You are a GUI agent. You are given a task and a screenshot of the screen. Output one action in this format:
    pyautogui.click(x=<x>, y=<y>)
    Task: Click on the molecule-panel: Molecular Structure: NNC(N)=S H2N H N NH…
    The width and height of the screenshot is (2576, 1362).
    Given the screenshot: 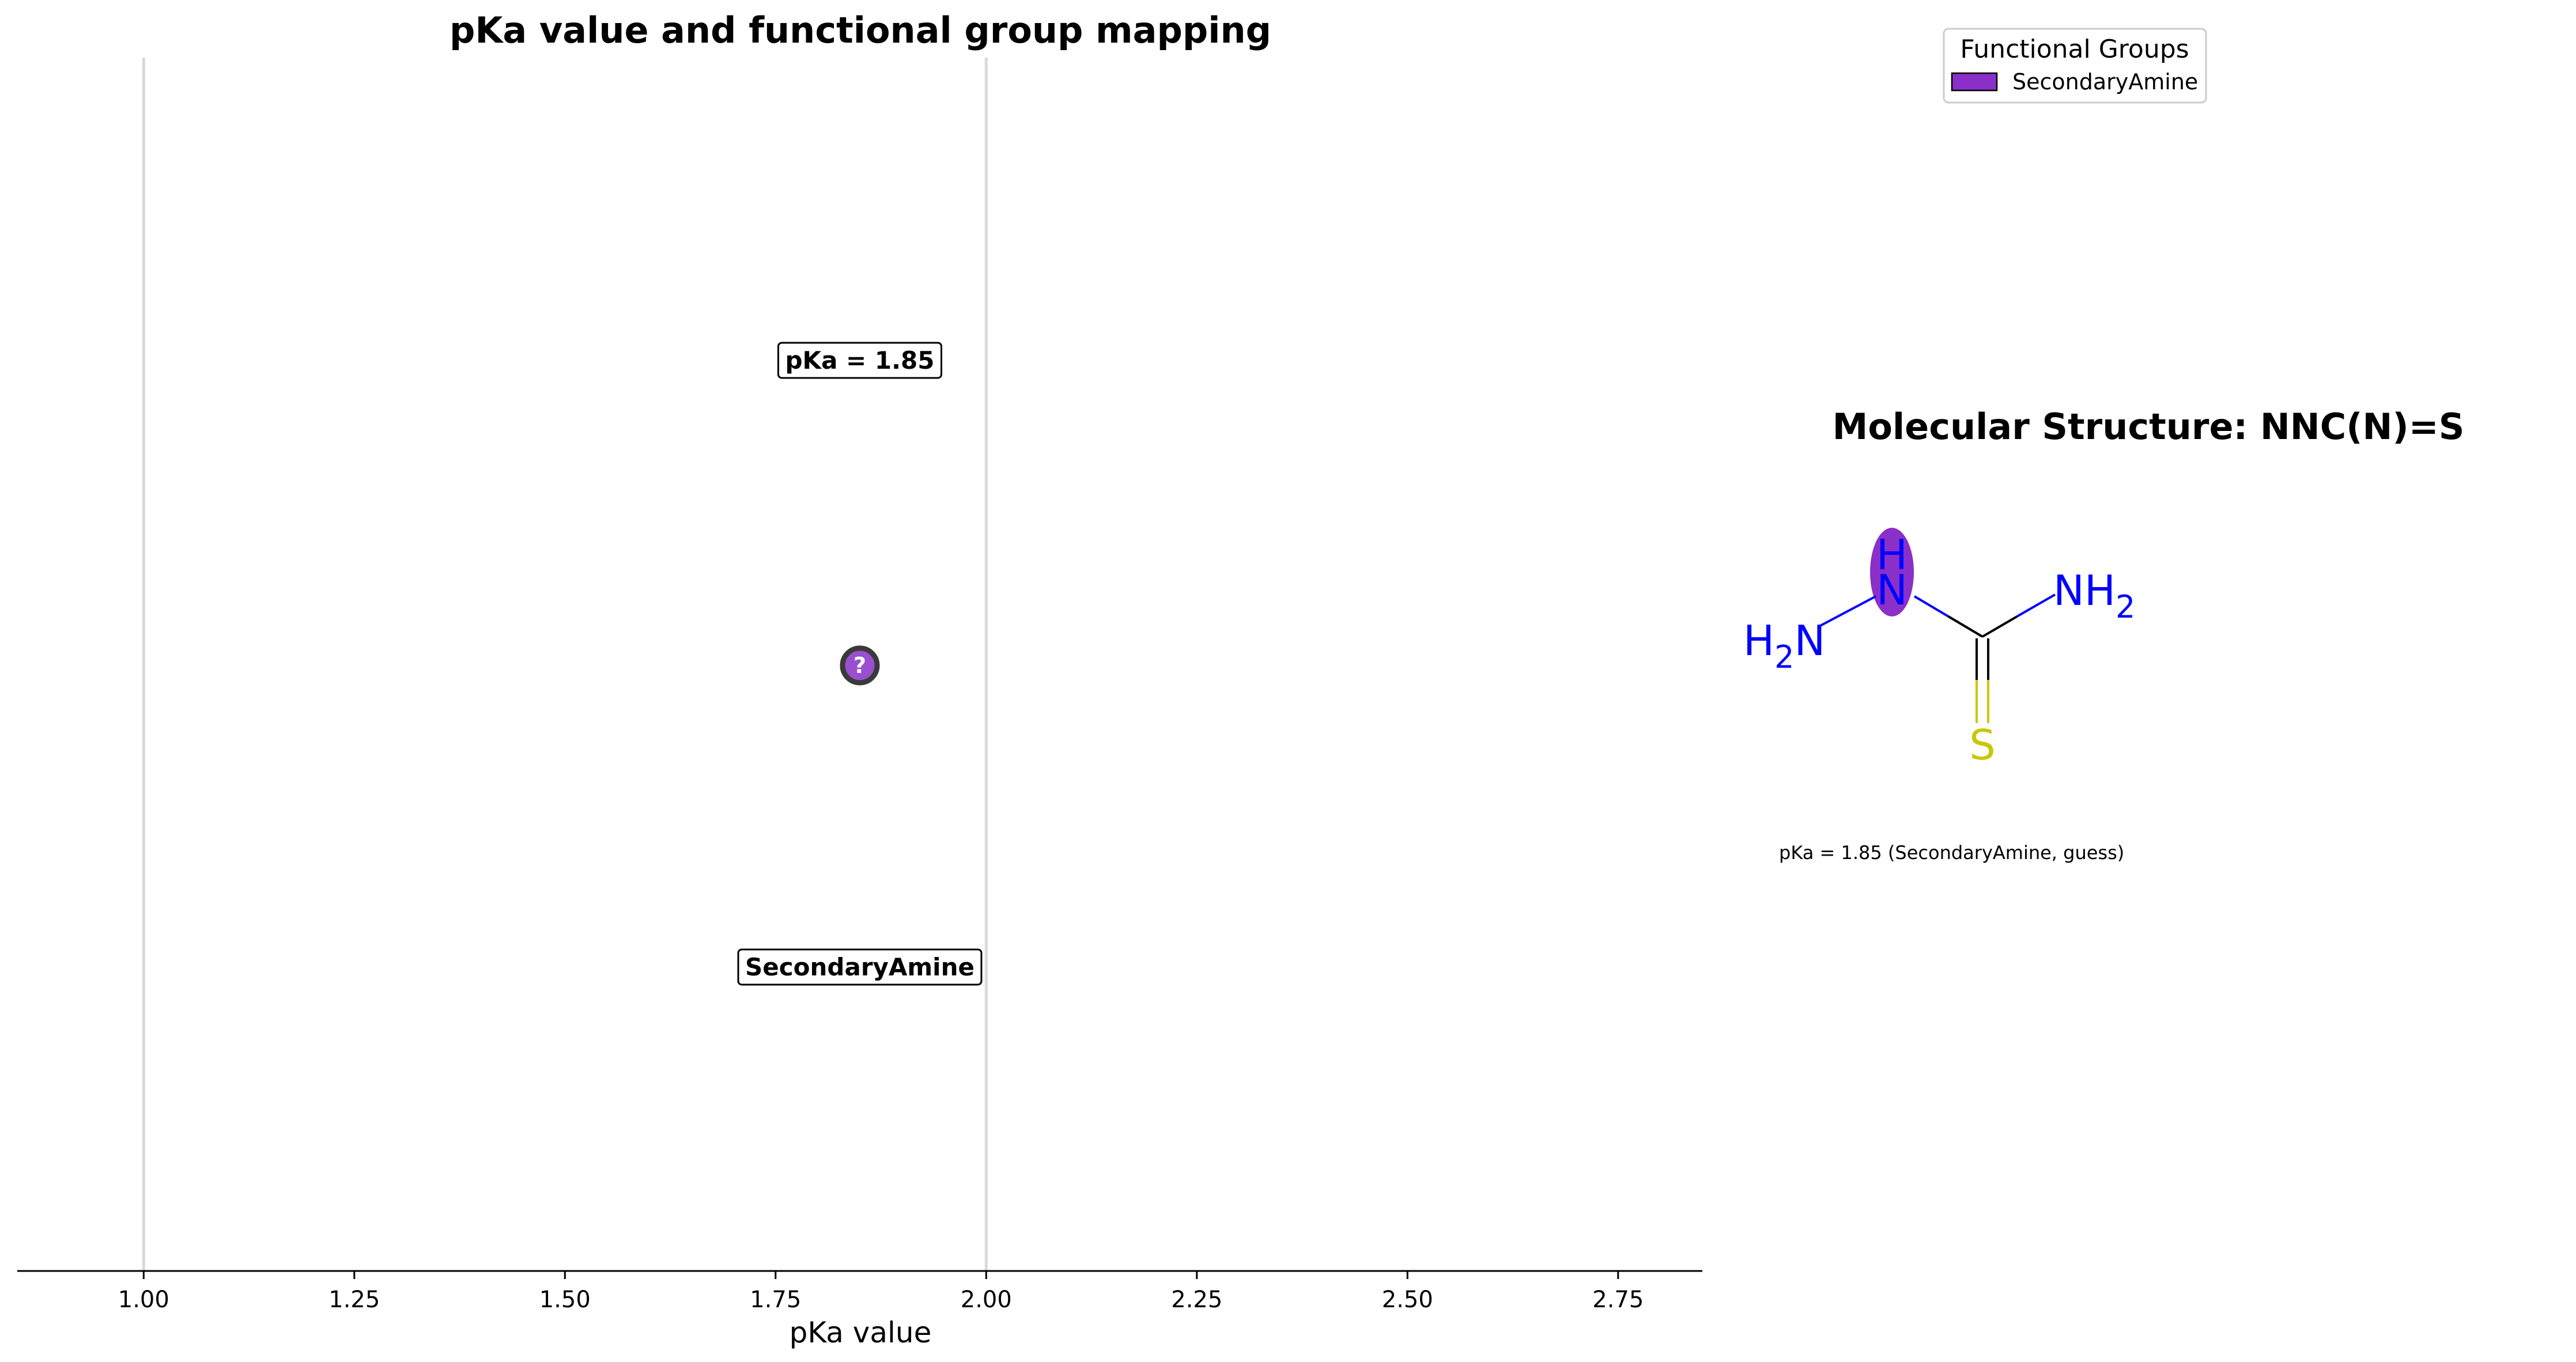 What is the action you would take?
    pyautogui.click(x=2103, y=635)
    